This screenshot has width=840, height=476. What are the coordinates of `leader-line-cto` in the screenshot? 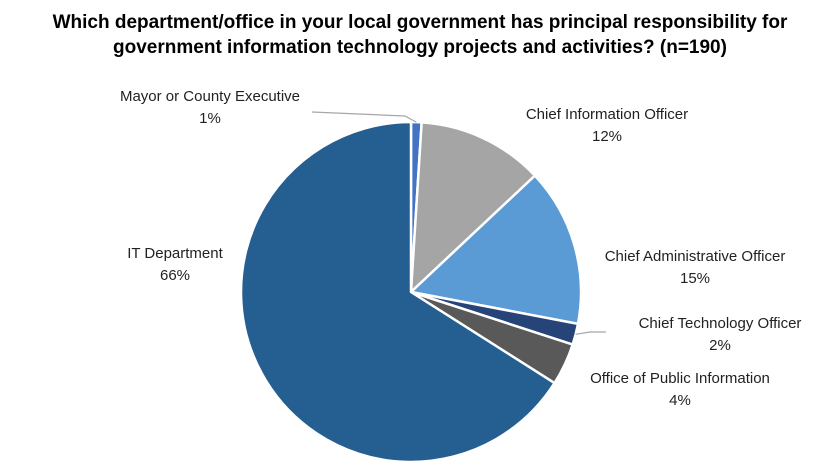 It's located at (590, 333).